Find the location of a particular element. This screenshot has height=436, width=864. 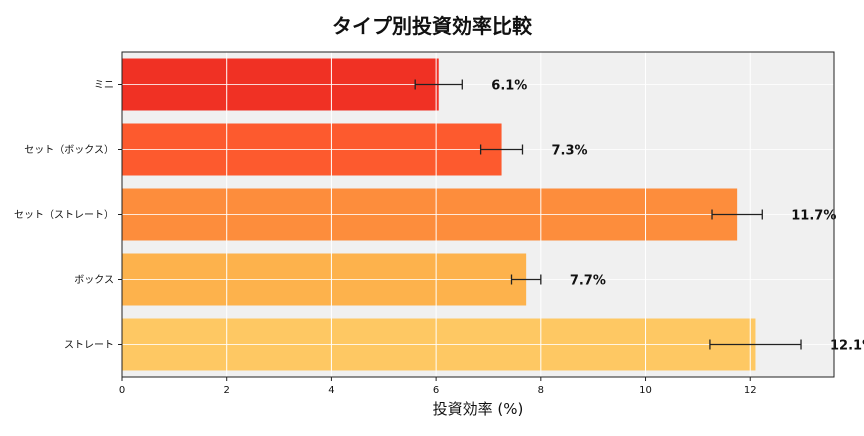

x-tick-label: 12 is located at coordinates (750, 390).